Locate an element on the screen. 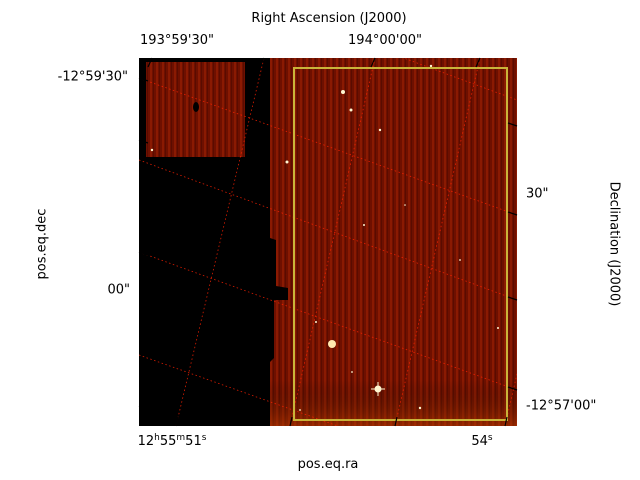 The height and width of the screenshot is (480, 640). top-tick-label: 193°59'30" is located at coordinates (177, 40).